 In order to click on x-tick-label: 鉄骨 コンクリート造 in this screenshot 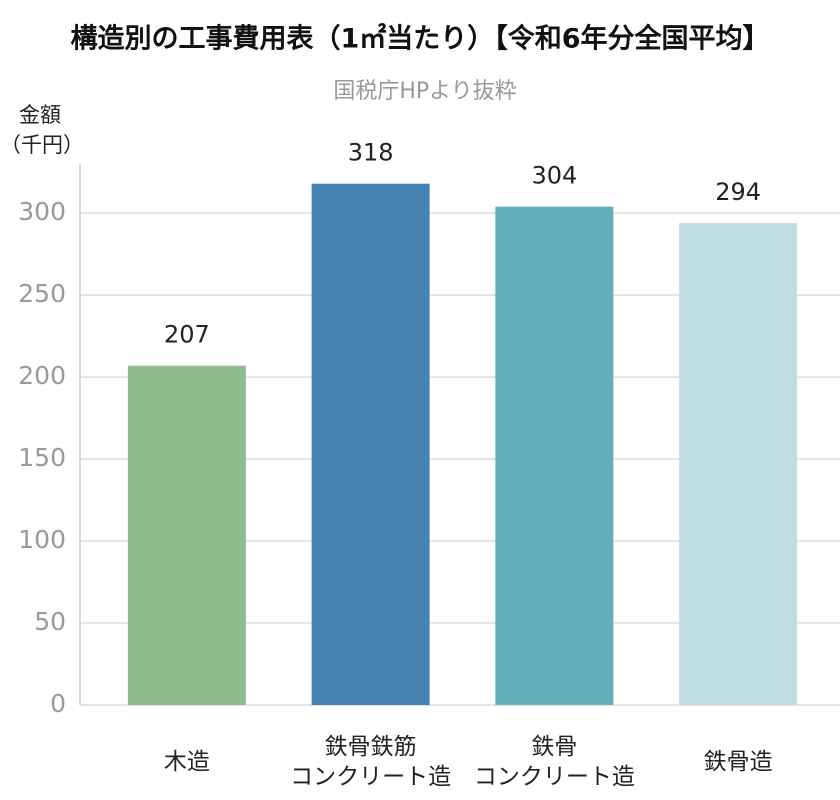, I will do `click(554, 762)`.